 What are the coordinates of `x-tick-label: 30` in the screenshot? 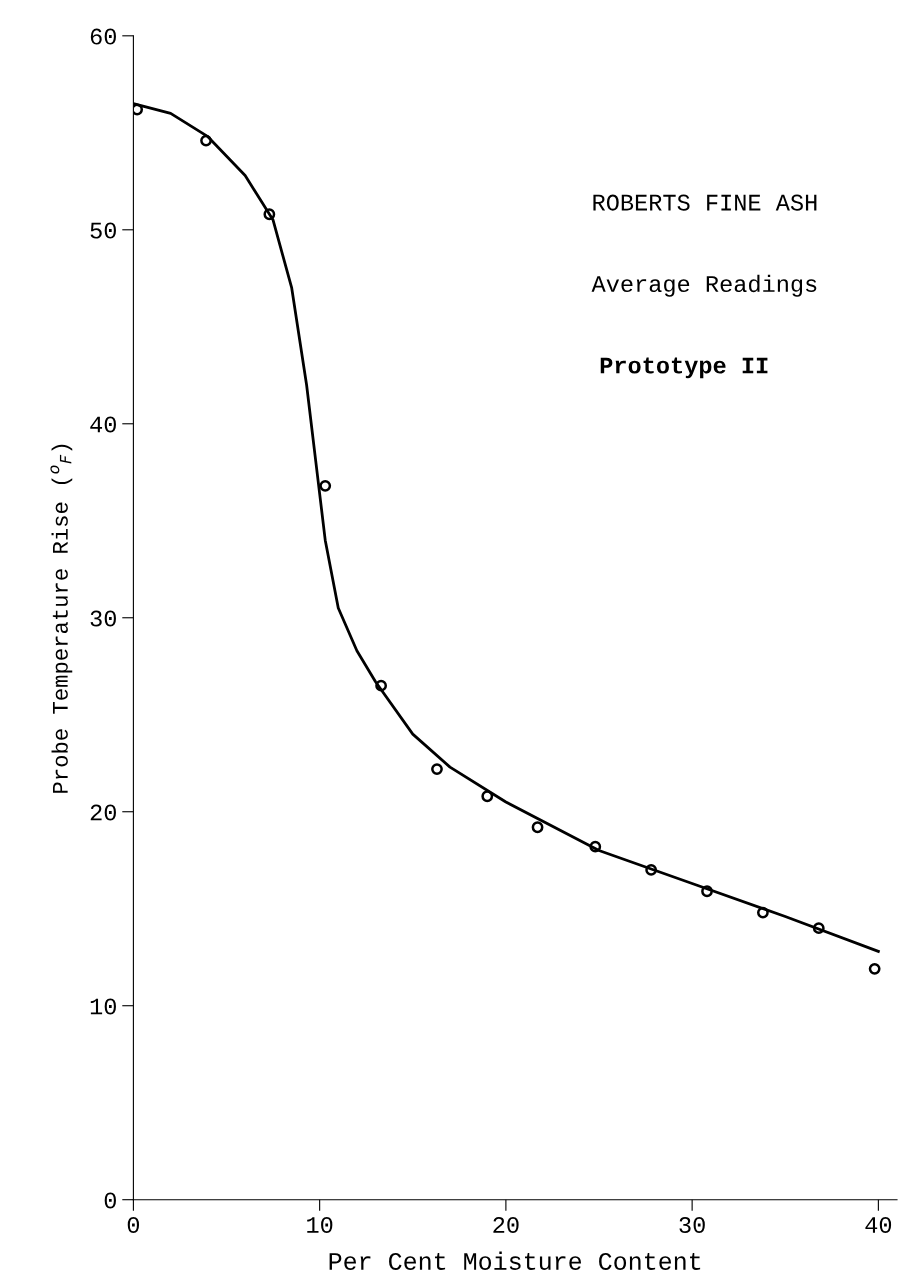 It's located at (692, 1225).